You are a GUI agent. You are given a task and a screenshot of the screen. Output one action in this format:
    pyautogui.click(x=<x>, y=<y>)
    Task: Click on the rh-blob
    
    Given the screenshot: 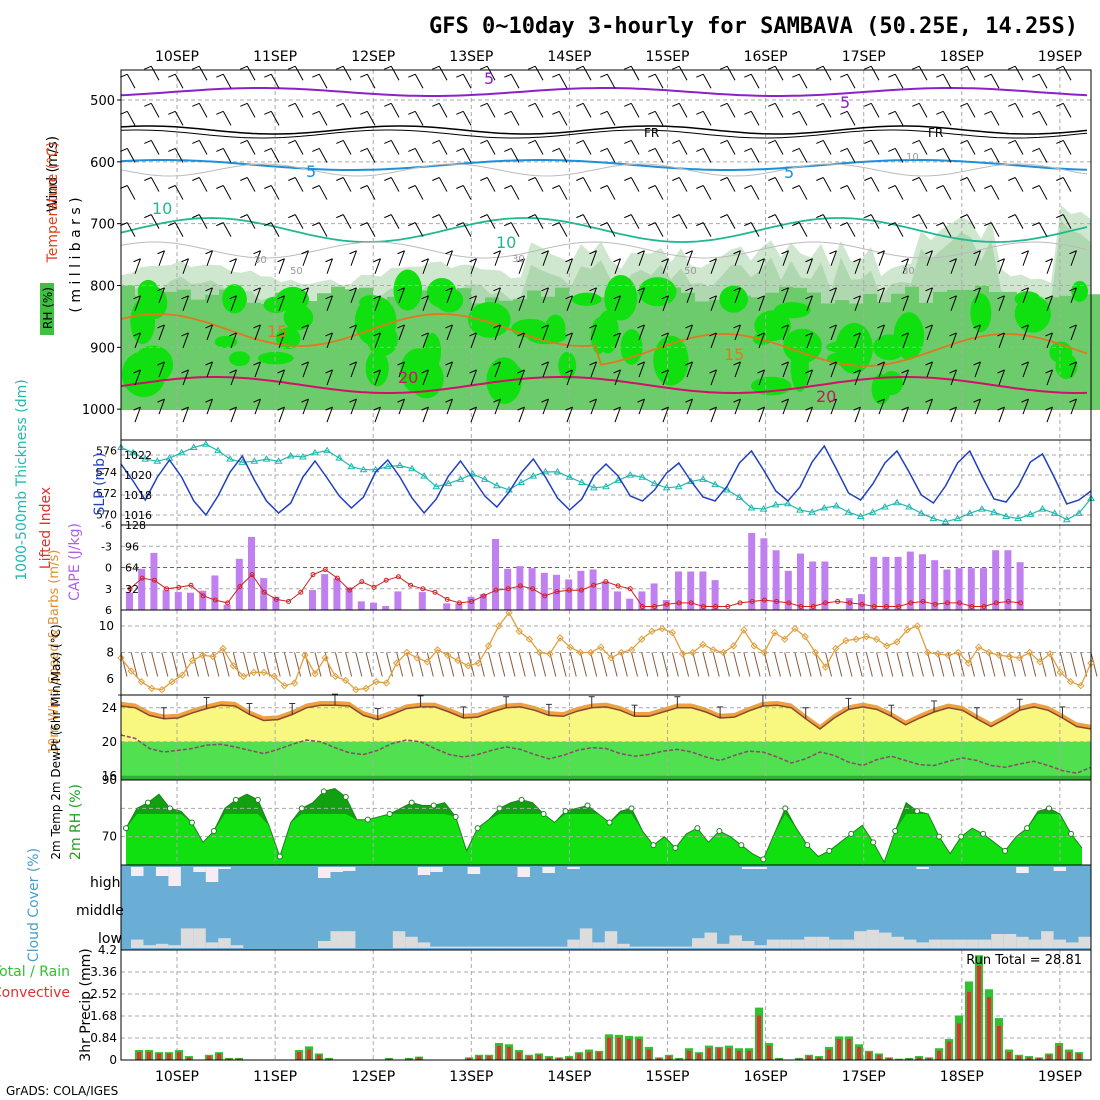 What is the action you would take?
    pyautogui.click(x=733, y=299)
    